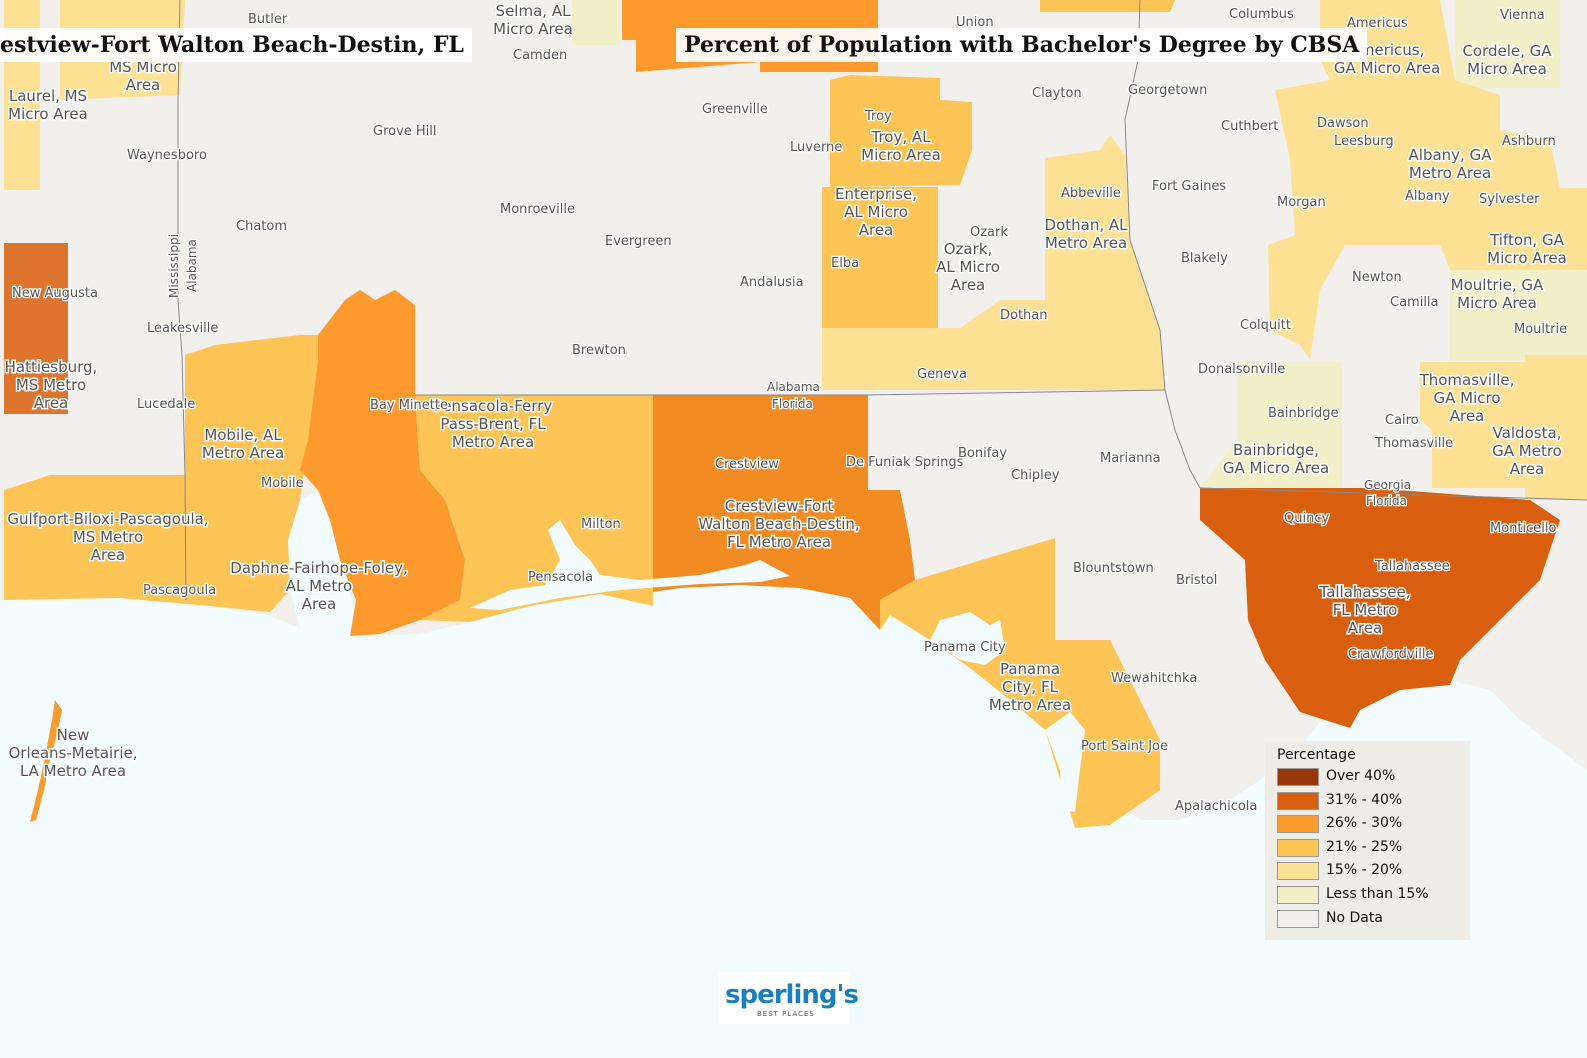  Describe the element at coordinates (1130, 458) in the screenshot. I see `place-label: Marianna` at that location.